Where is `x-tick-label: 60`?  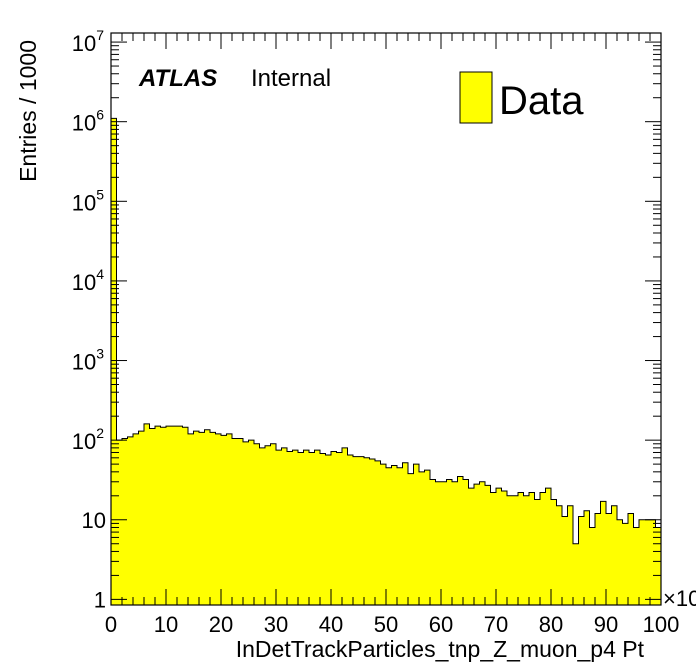
x-tick-label: 60 is located at coordinates (441, 624).